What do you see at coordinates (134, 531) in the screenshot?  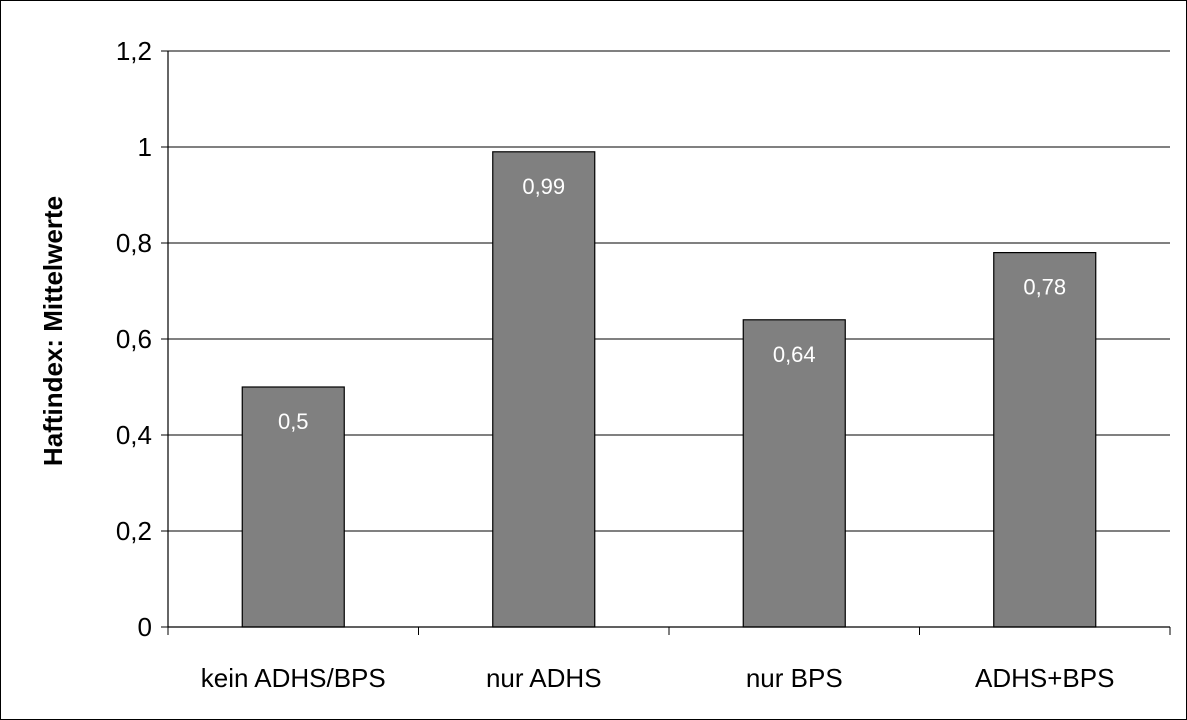 I see `y-tick-label: 0,2` at bounding box center [134, 531].